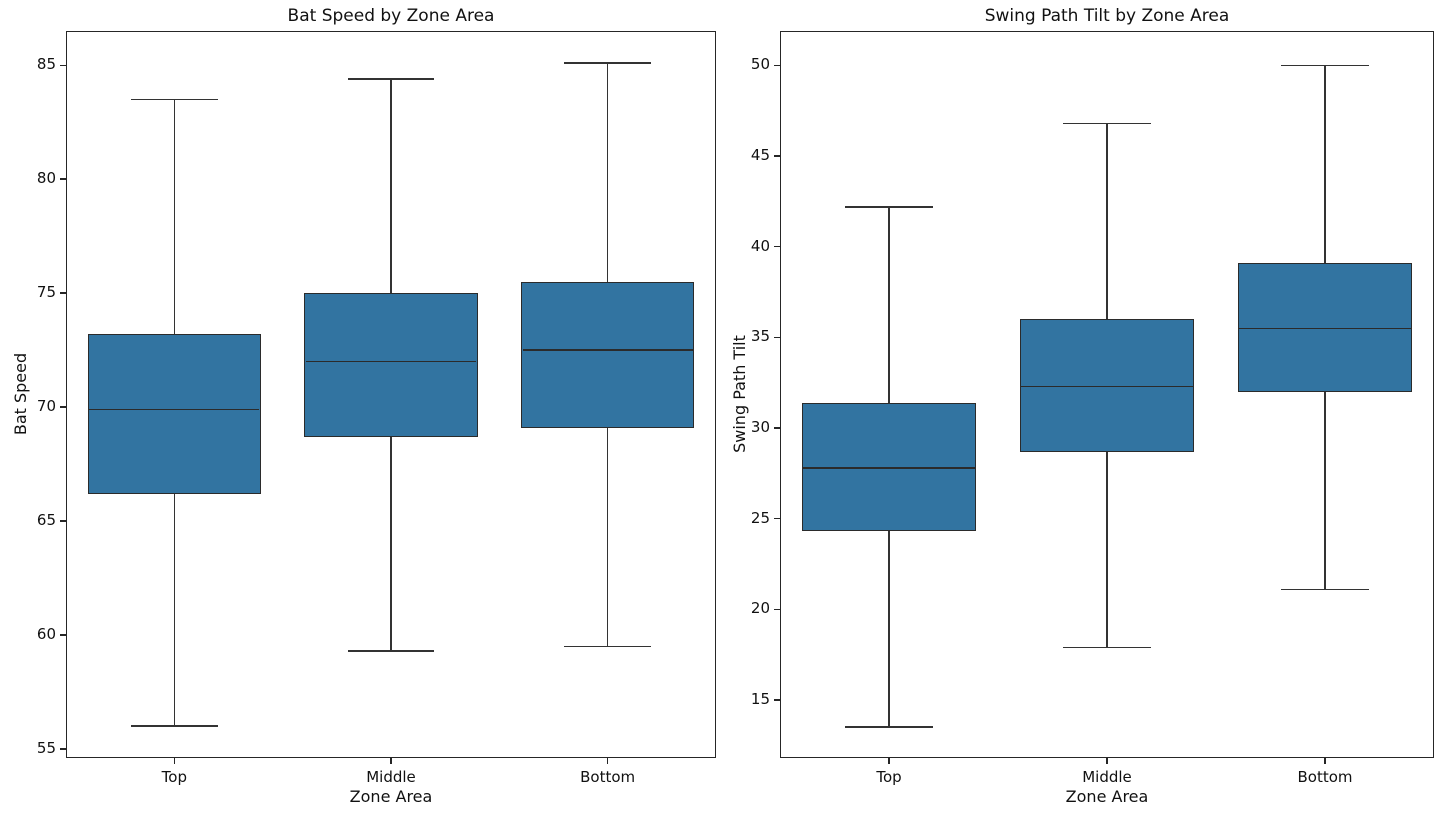  What do you see at coordinates (760, 64) in the screenshot?
I see `y-tick-label: 50` at bounding box center [760, 64].